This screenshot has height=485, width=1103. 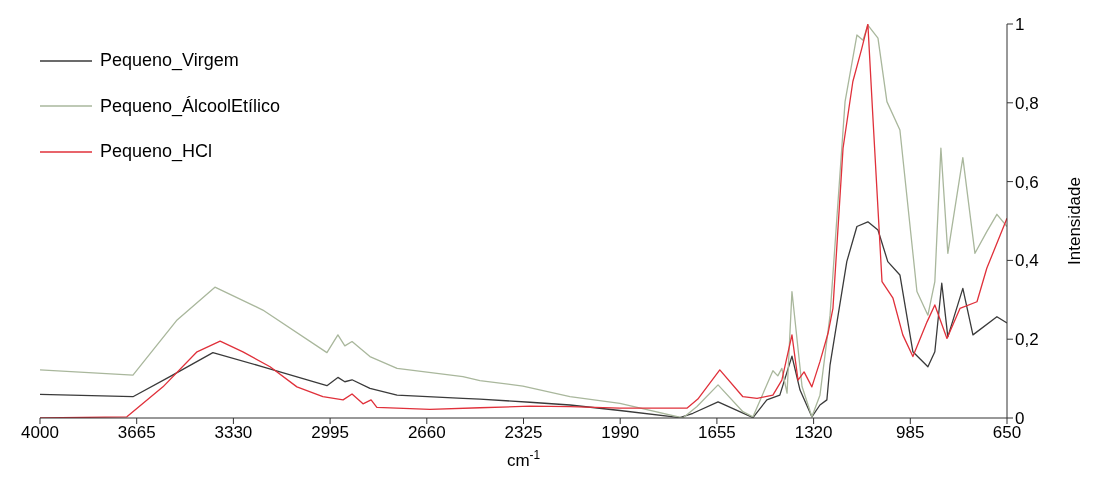 I want to click on y-tick-label: 0,8, so click(x=1027, y=103).